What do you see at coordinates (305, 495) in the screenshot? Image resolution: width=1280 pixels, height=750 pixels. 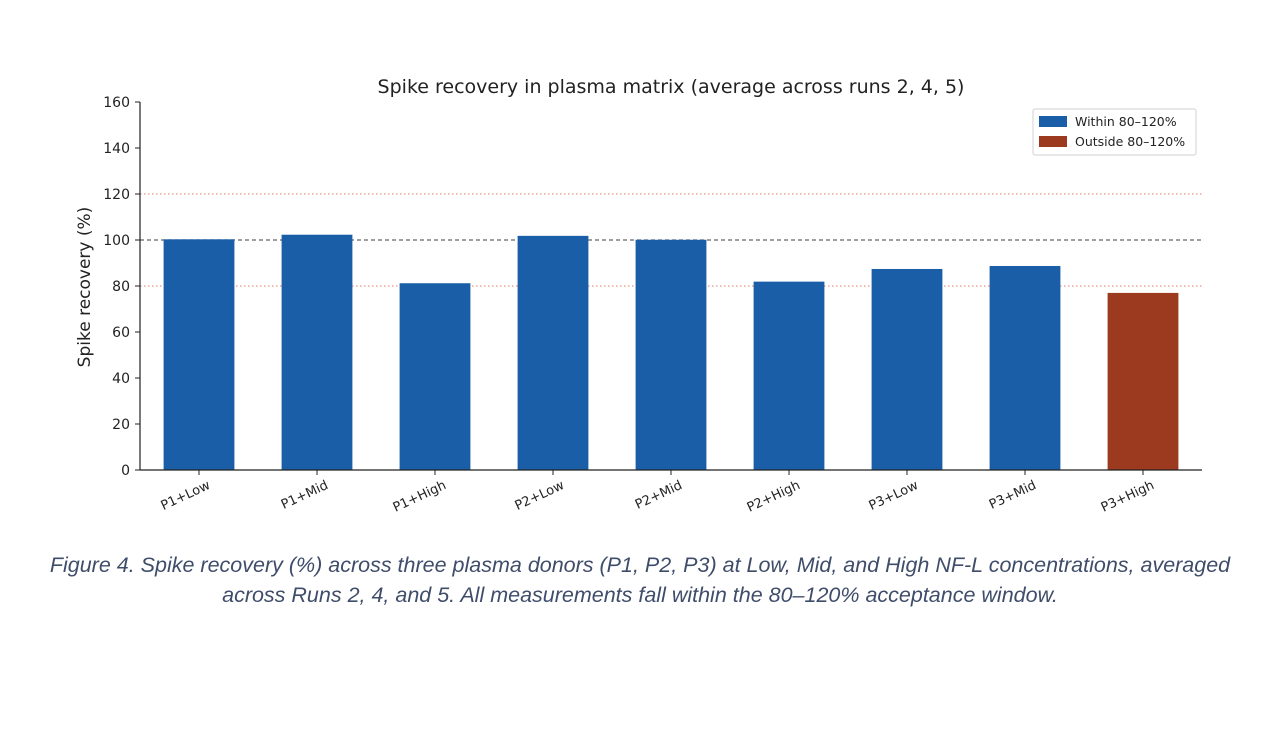 I see `x-tick-label: P1+Mid` at bounding box center [305, 495].